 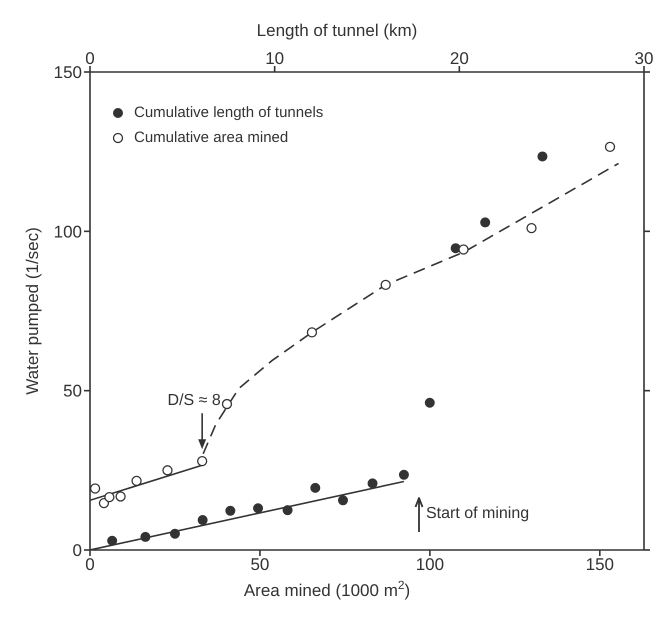 What do you see at coordinates (260, 564) in the screenshot?
I see `x-tick-label: 50` at bounding box center [260, 564].